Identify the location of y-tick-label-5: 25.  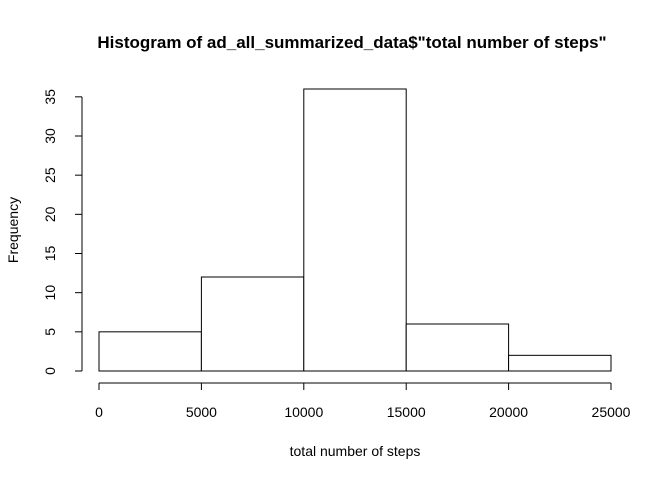
(50, 175).